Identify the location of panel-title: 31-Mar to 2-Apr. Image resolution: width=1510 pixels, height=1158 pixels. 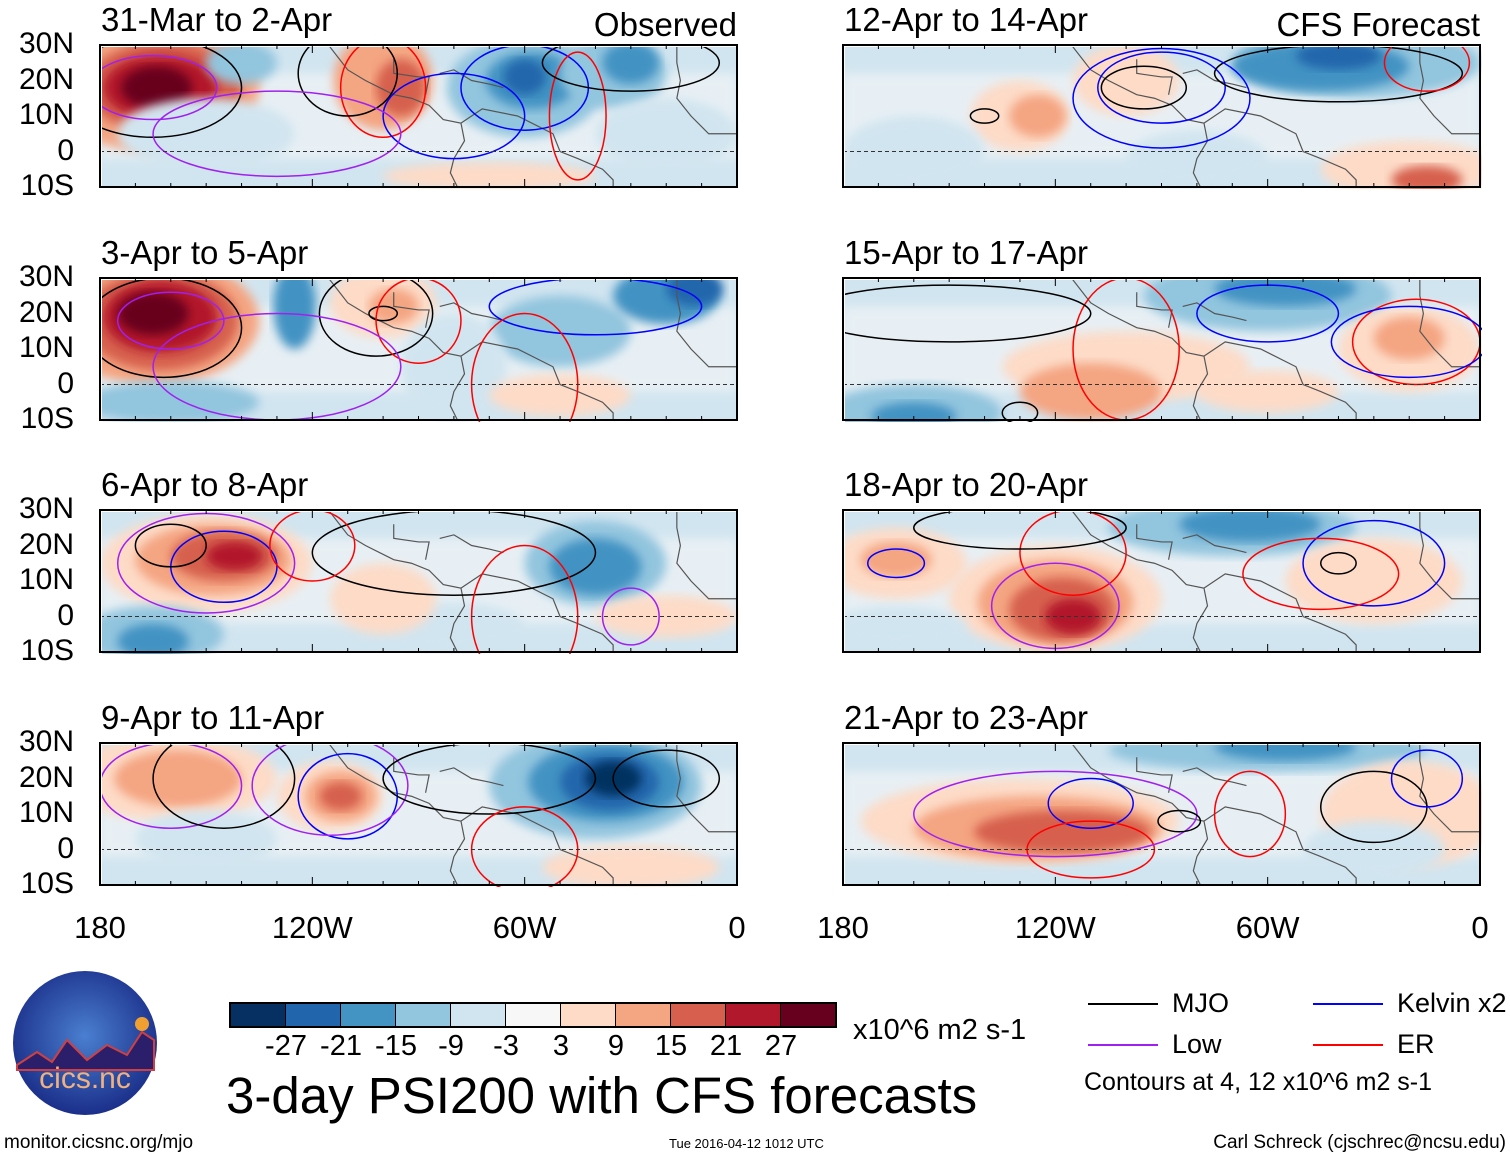
(217, 19).